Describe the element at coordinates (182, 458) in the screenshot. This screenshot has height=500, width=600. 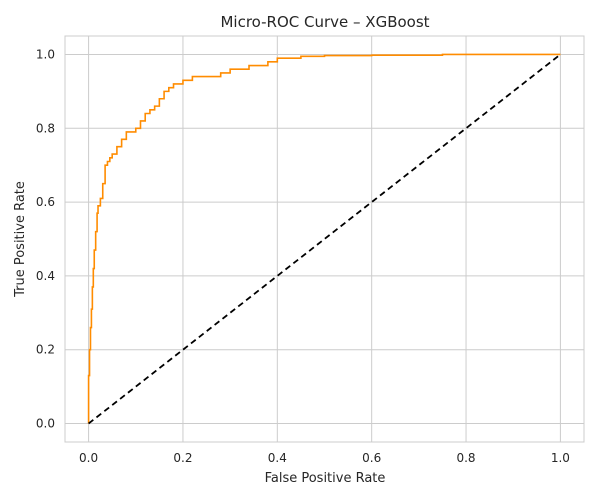
I see `x-tick-label: 0.2` at that location.